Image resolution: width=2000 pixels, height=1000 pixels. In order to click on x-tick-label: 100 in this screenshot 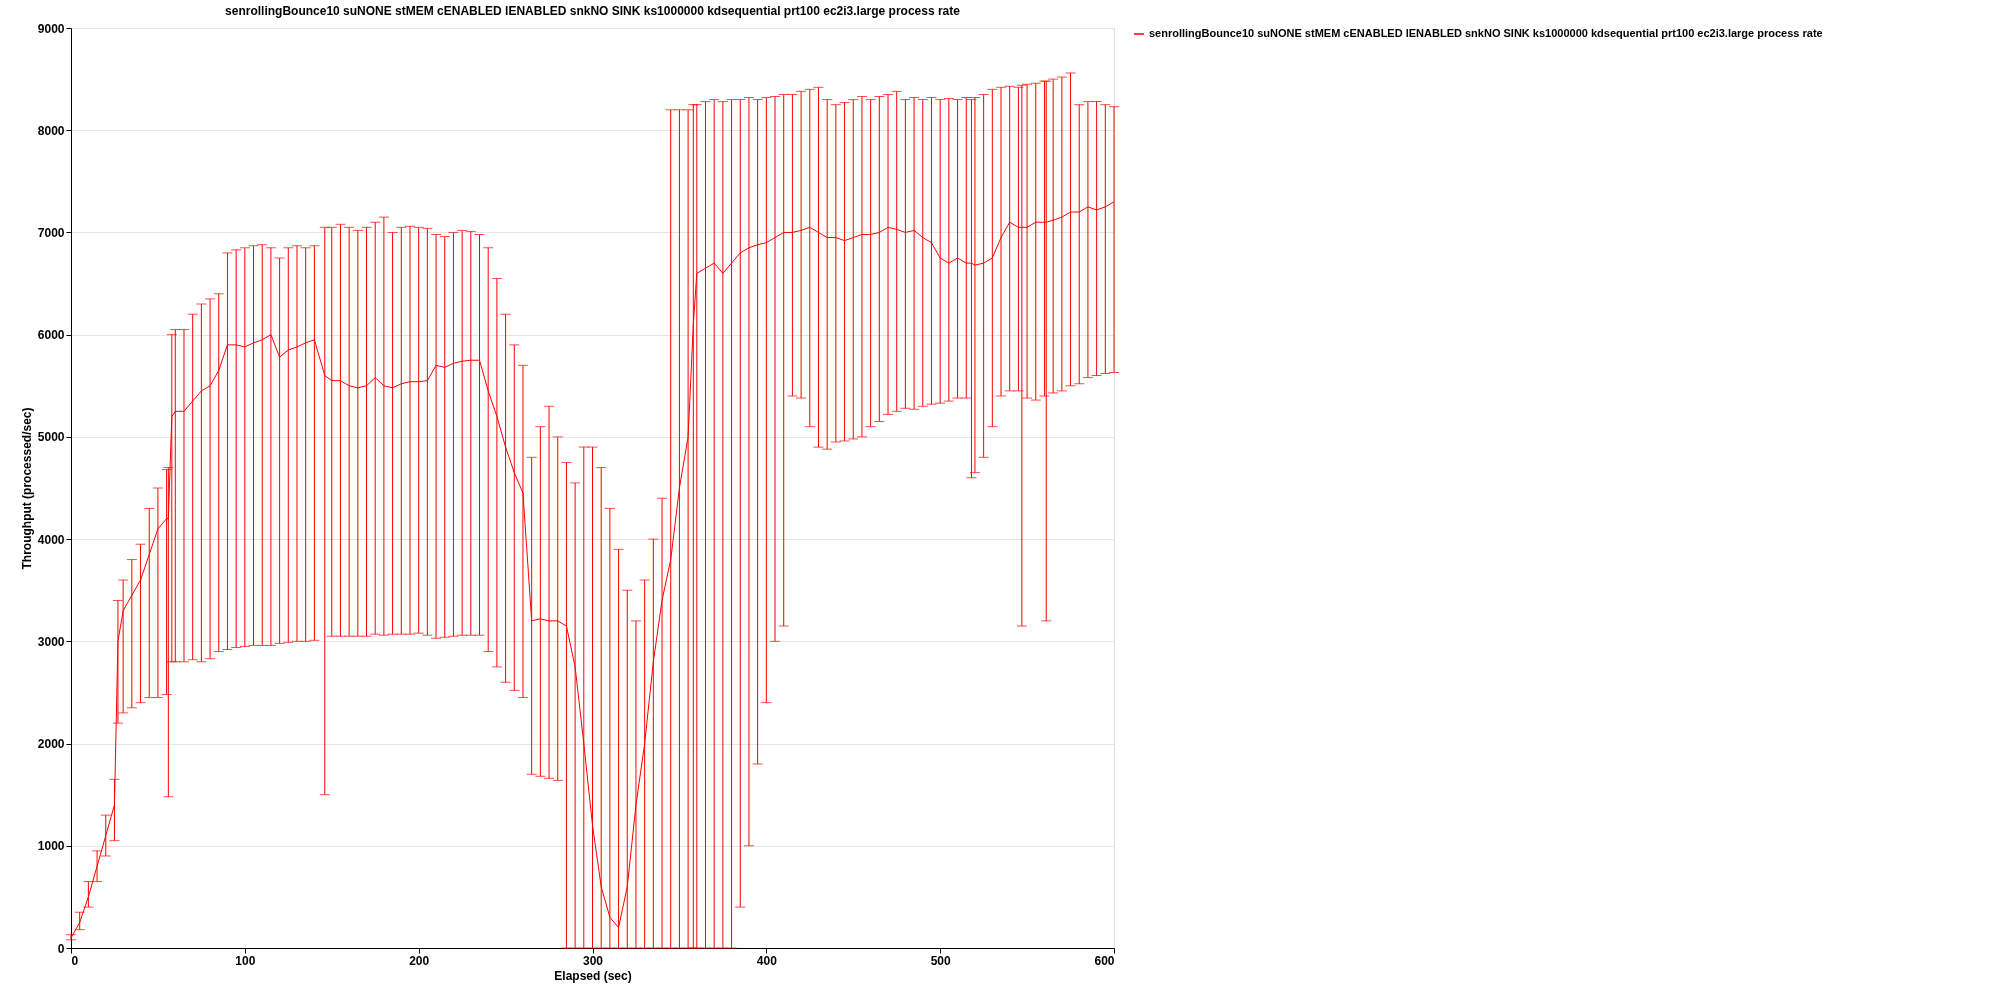, I will do `click(245, 960)`.